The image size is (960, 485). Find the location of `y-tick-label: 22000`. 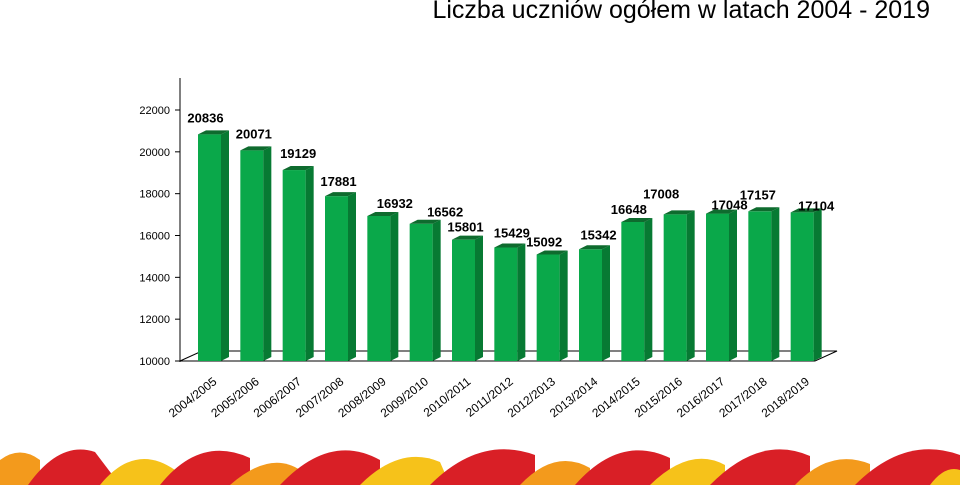

y-tick-label: 22000 is located at coordinates (154, 111).